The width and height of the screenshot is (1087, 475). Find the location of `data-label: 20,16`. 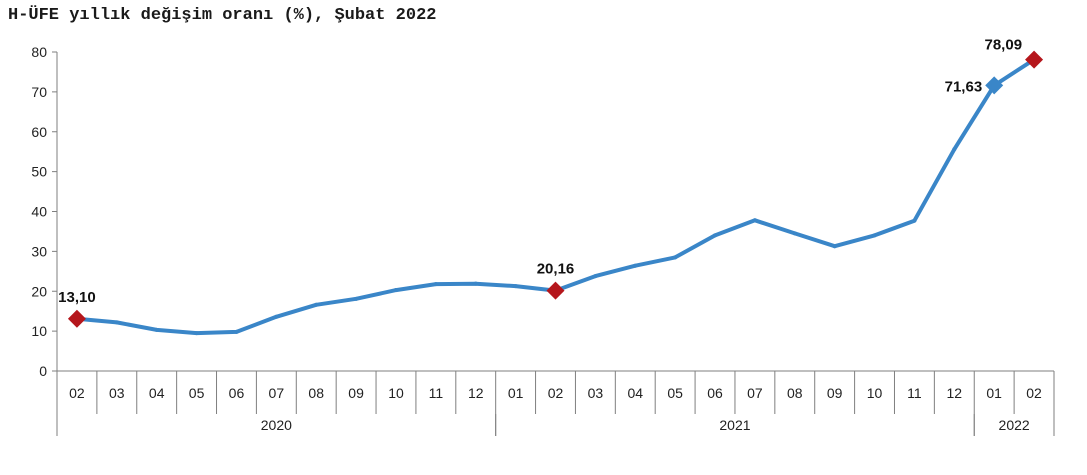

data-label: 20,16 is located at coordinates (556, 269).